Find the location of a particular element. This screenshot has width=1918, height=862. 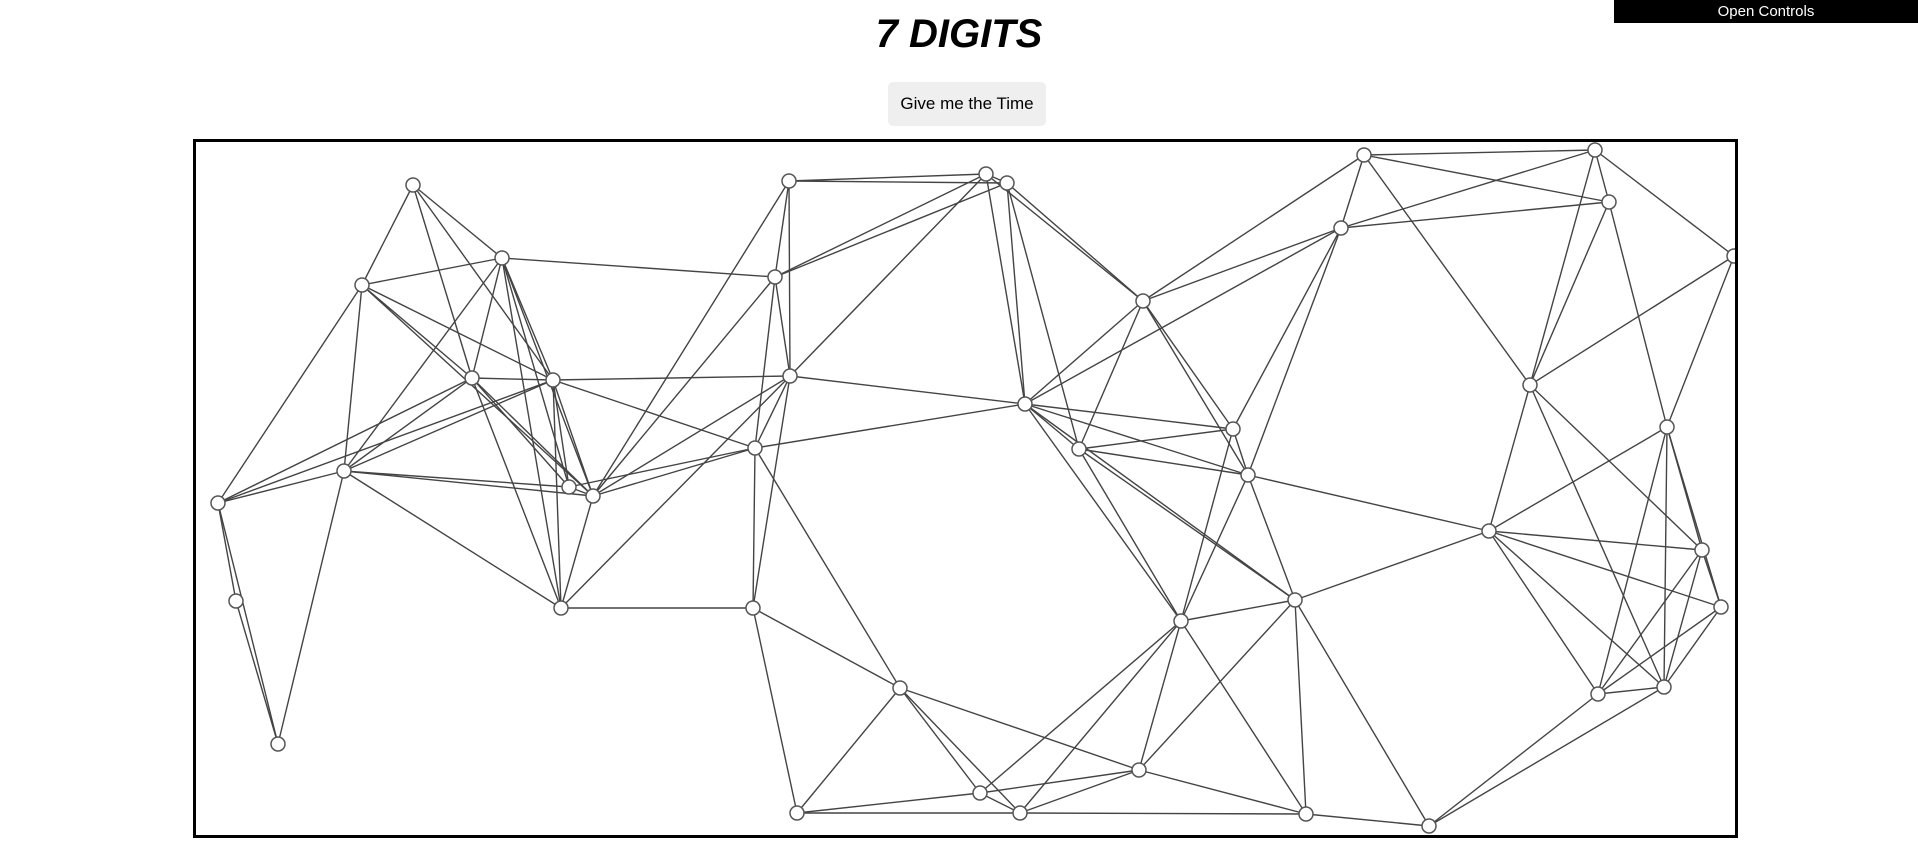

page-title: 7 DIGITS is located at coordinates (959, 34).